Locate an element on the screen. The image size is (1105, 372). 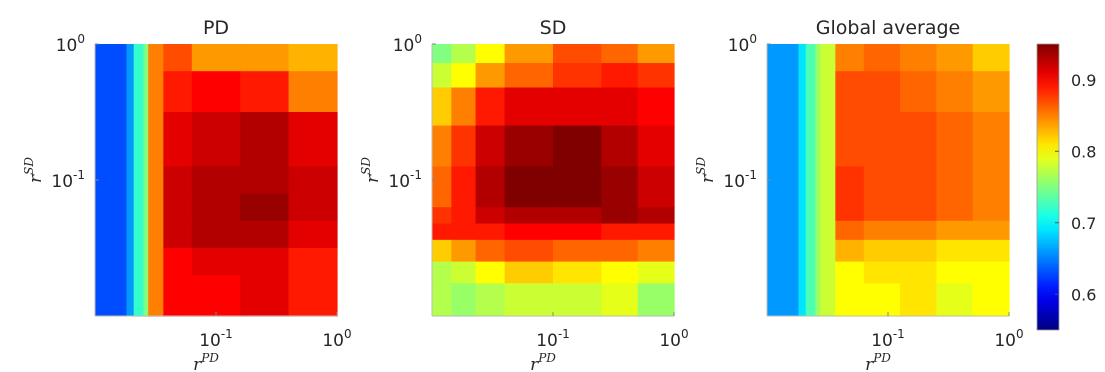
y-axis-label-base: r is located at coordinates (36, 178).